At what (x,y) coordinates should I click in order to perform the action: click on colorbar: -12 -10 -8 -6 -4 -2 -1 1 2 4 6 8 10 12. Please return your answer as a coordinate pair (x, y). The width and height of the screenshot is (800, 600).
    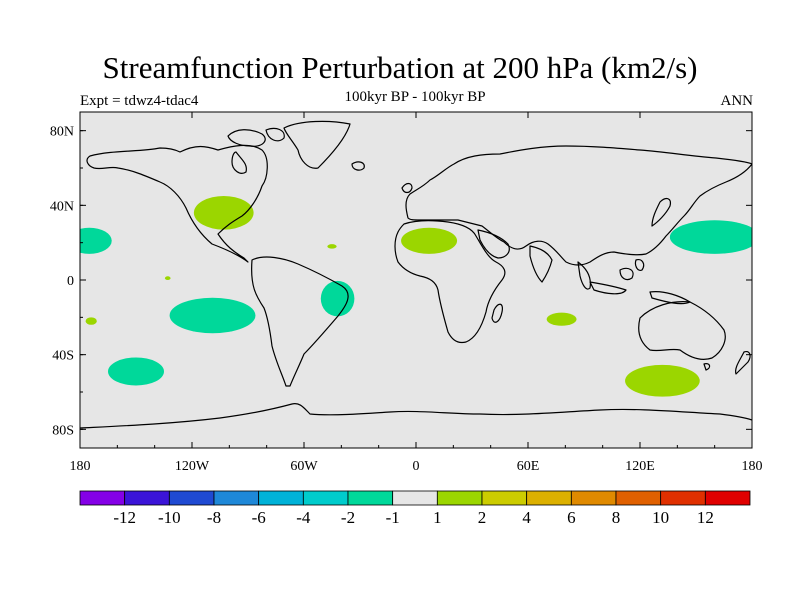
    Looking at the image, I should click on (415, 508).